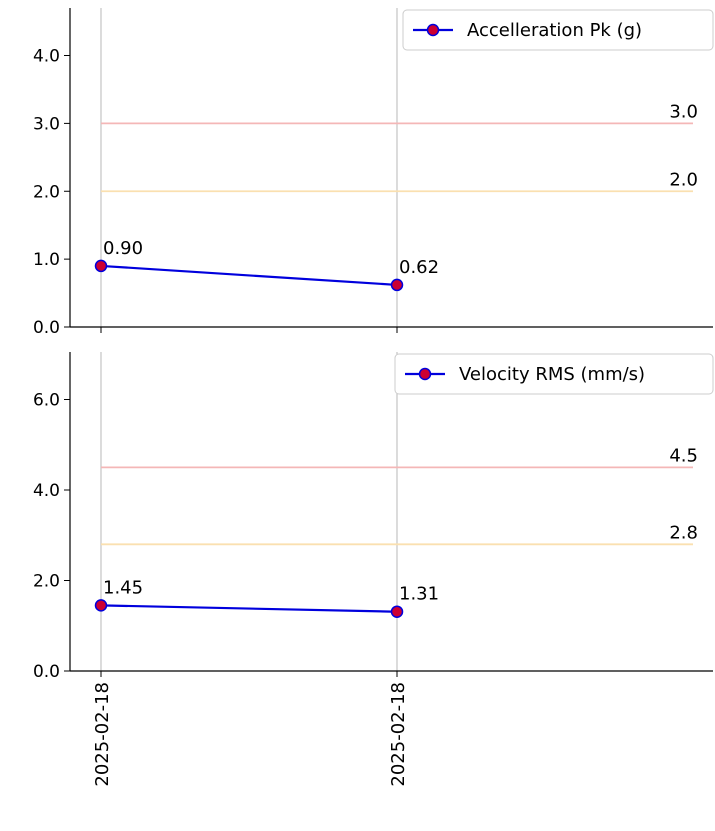  I want to click on velocity-legend-box, so click(554, 374).